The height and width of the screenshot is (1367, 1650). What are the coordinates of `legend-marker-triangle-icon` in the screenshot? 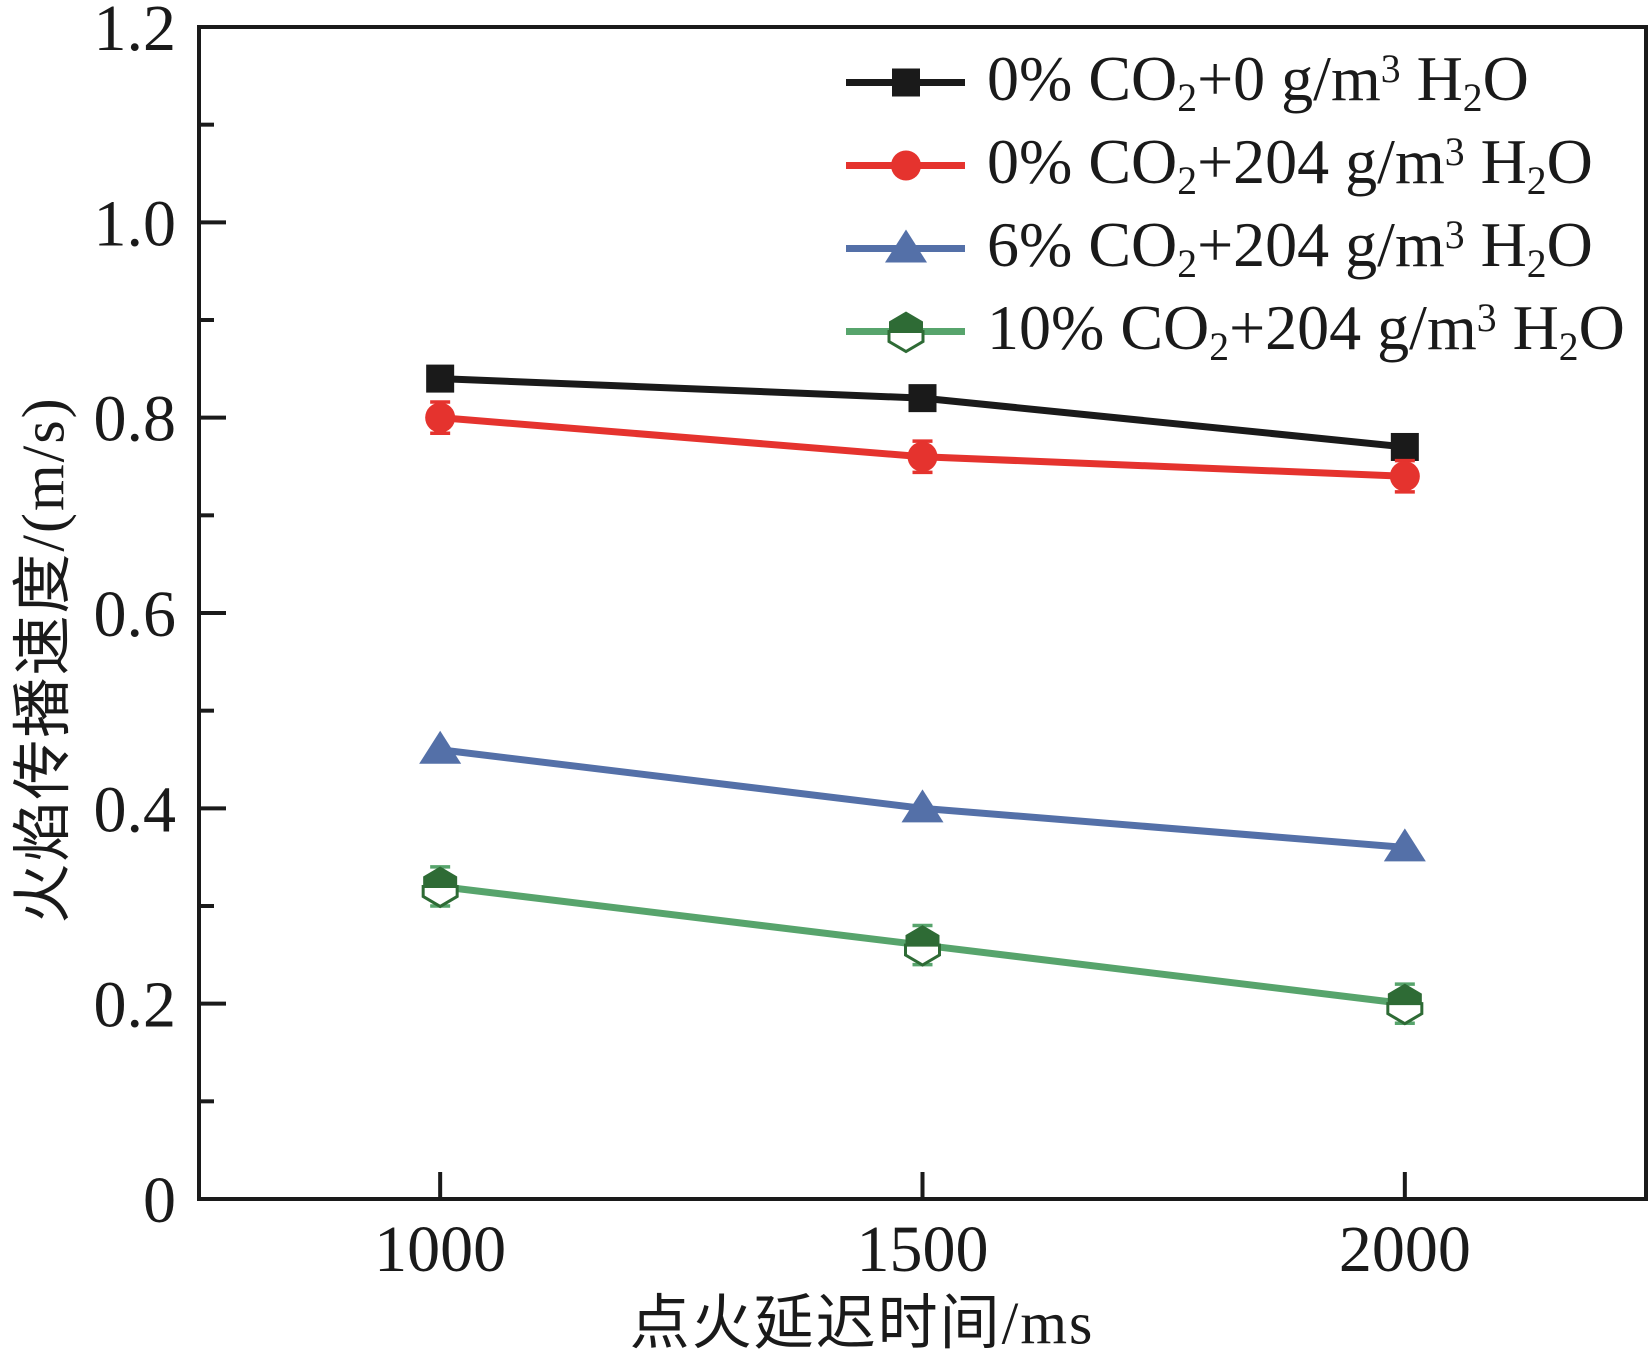 It's located at (905, 246).